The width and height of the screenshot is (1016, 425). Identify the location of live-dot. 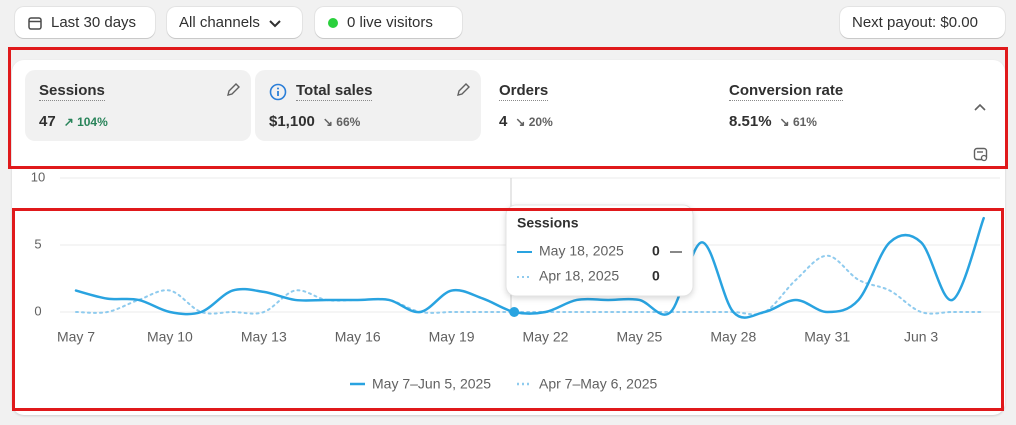
(333, 22).